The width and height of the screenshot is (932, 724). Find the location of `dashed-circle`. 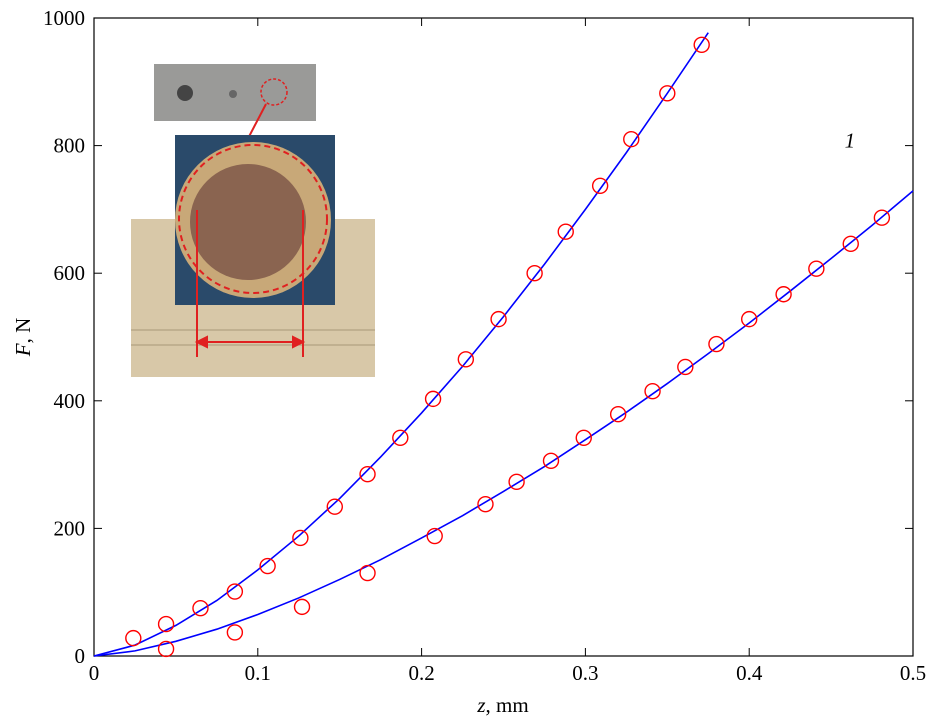

dashed-circle is located at coordinates (253, 219).